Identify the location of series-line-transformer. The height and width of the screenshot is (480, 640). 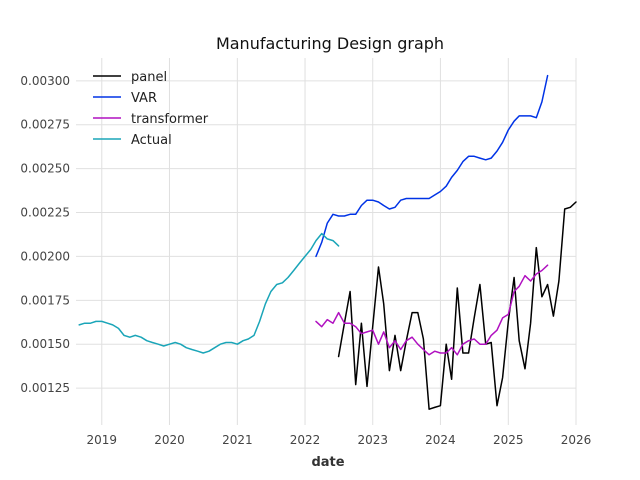
(432, 310).